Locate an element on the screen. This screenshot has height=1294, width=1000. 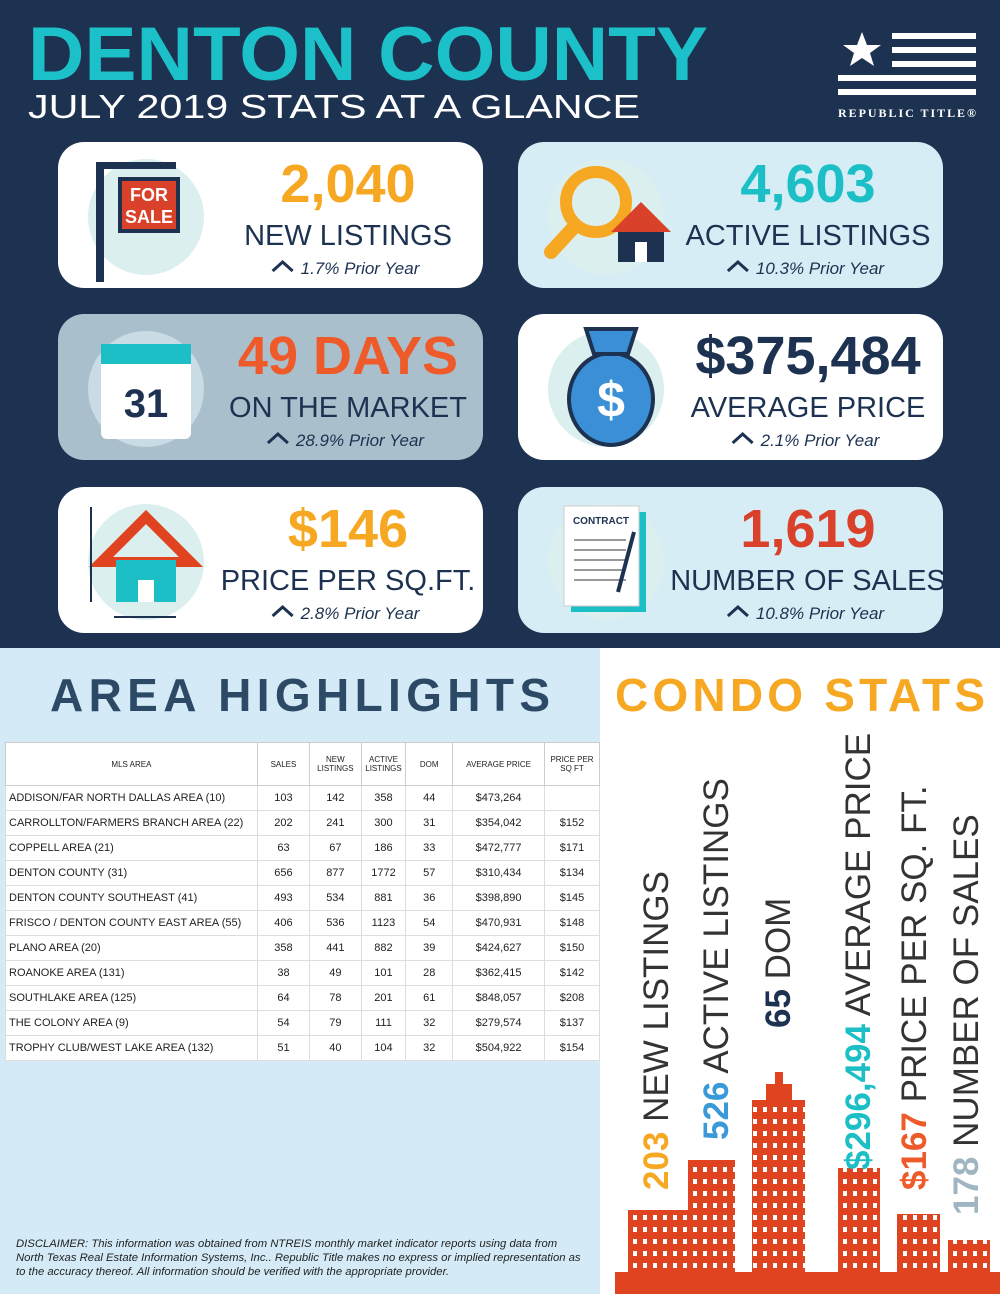
stat-change: 10.3% Prior Year is located at coordinates (821, 268).